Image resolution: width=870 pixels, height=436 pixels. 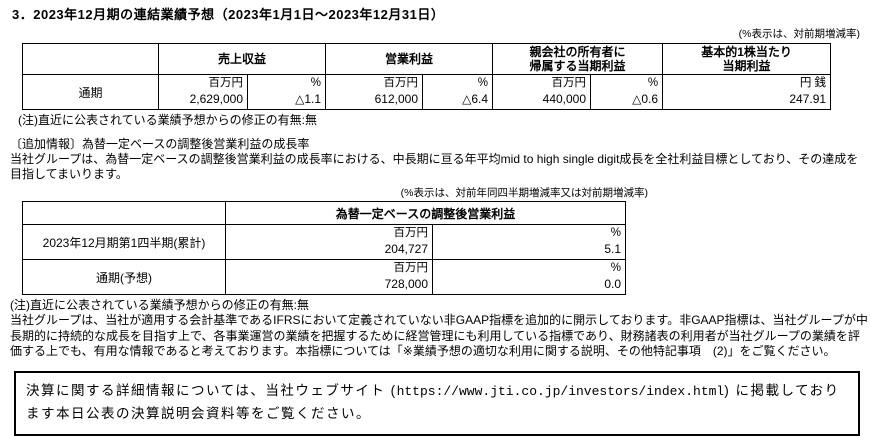 What do you see at coordinates (216, 99) in the screenshot?
I see `value: 2,629,000` at bounding box center [216, 99].